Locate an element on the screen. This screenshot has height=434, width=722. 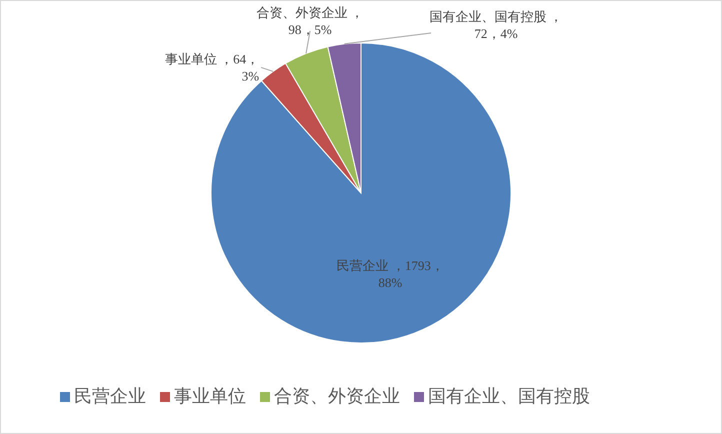
data-label: 事业单位 ，64， 3% is located at coordinates (212, 67).